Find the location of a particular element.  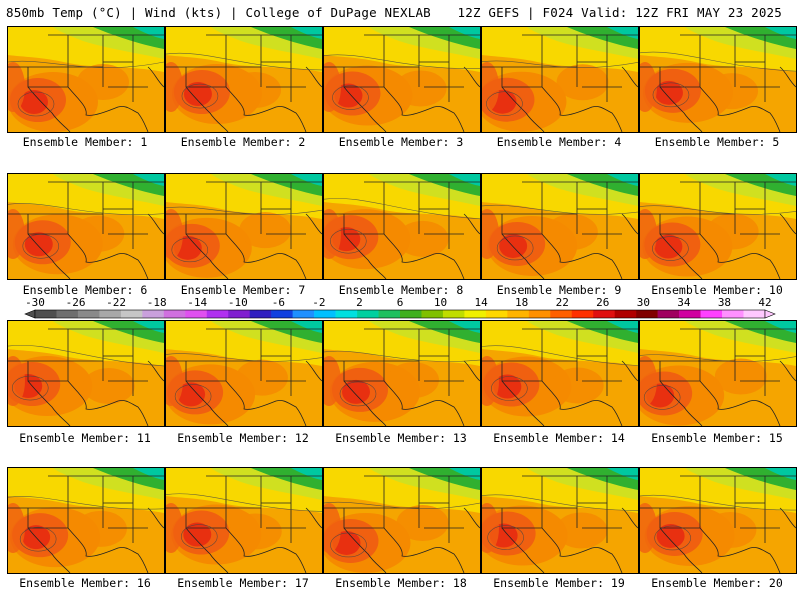

colorbar-tick-label: 26 is located at coordinates (602, 302).